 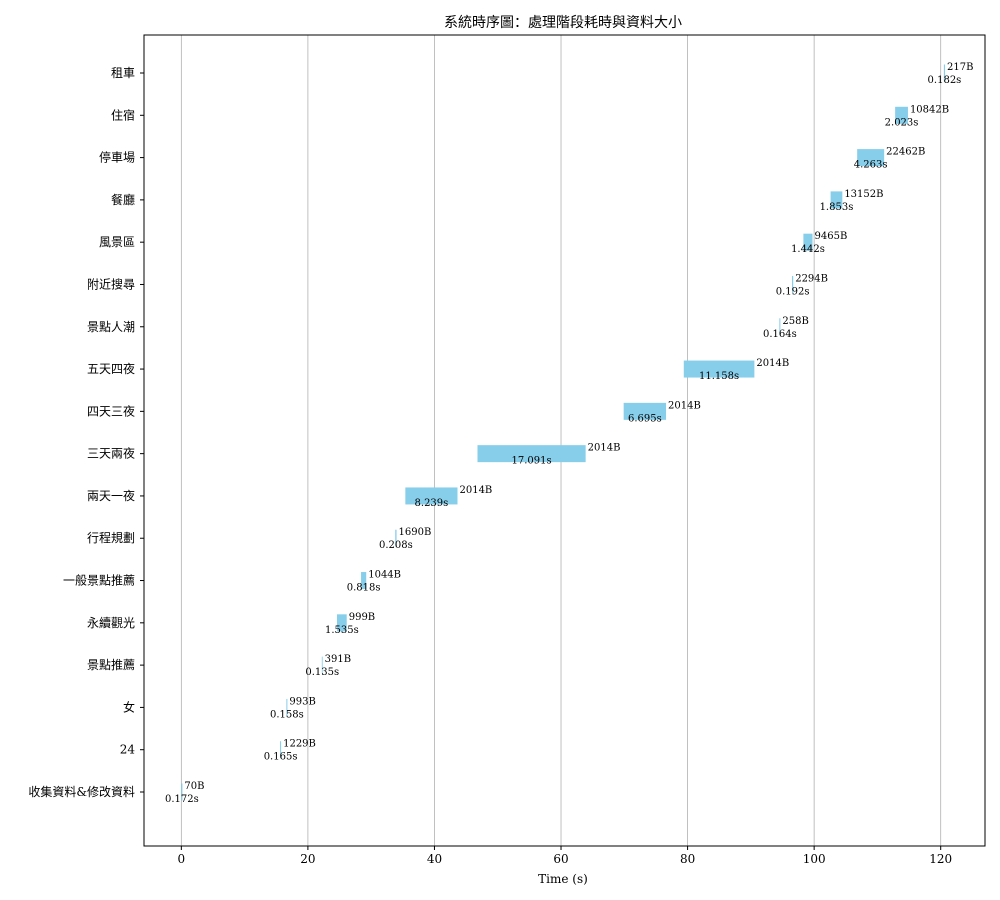 I want to click on duration-label: 0.165s, so click(x=281, y=757).